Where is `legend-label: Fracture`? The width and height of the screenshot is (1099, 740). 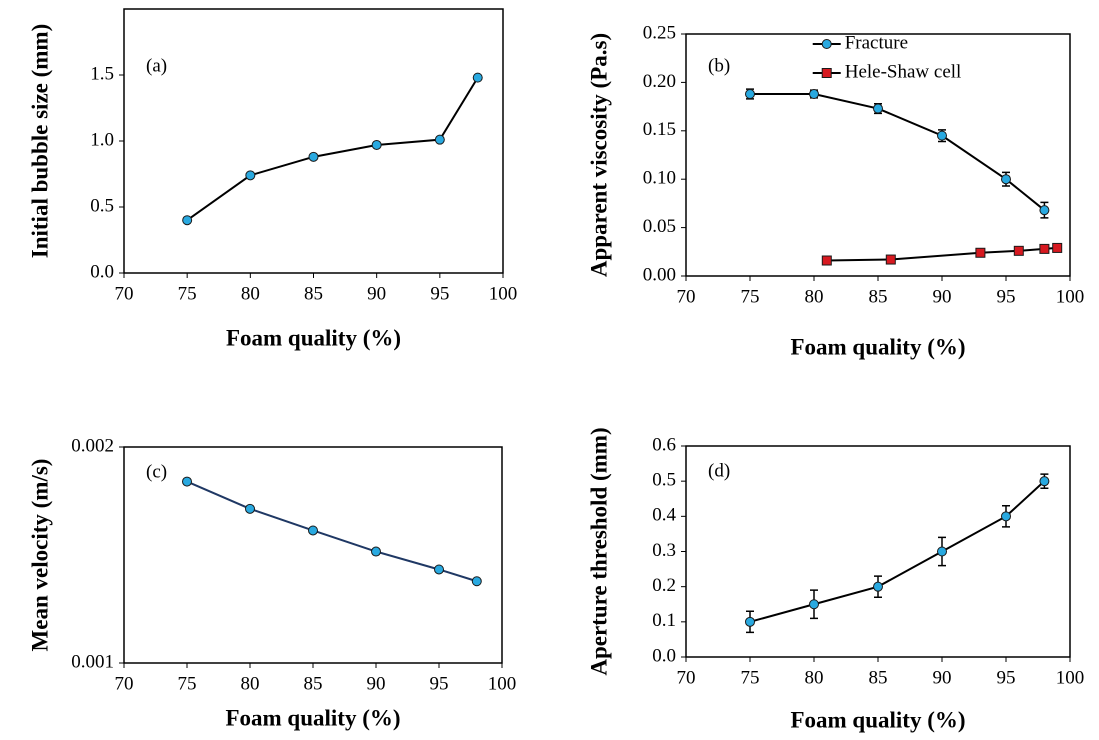 legend-label: Fracture is located at coordinates (876, 42).